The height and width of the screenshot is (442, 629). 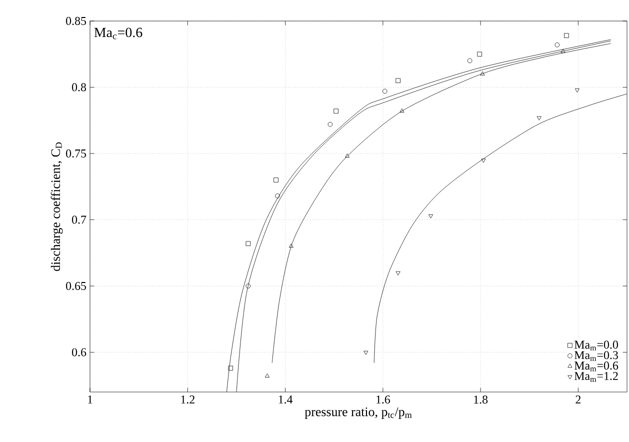 What do you see at coordinates (118, 34) in the screenshot?
I see `annotation: Ma$_{c}$=0.6` at bounding box center [118, 34].